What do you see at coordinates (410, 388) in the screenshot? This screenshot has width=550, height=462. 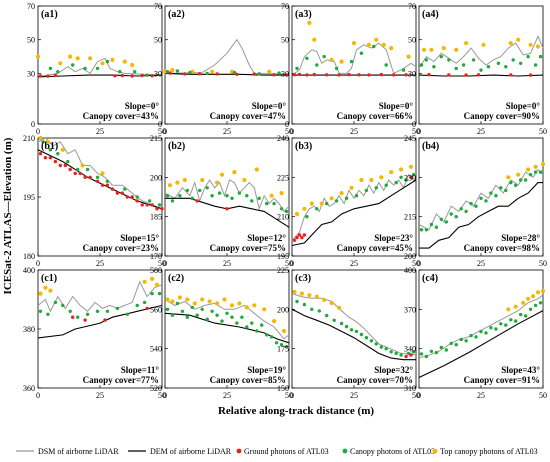 I see `y-tick-label: 310` at bounding box center [410, 388].